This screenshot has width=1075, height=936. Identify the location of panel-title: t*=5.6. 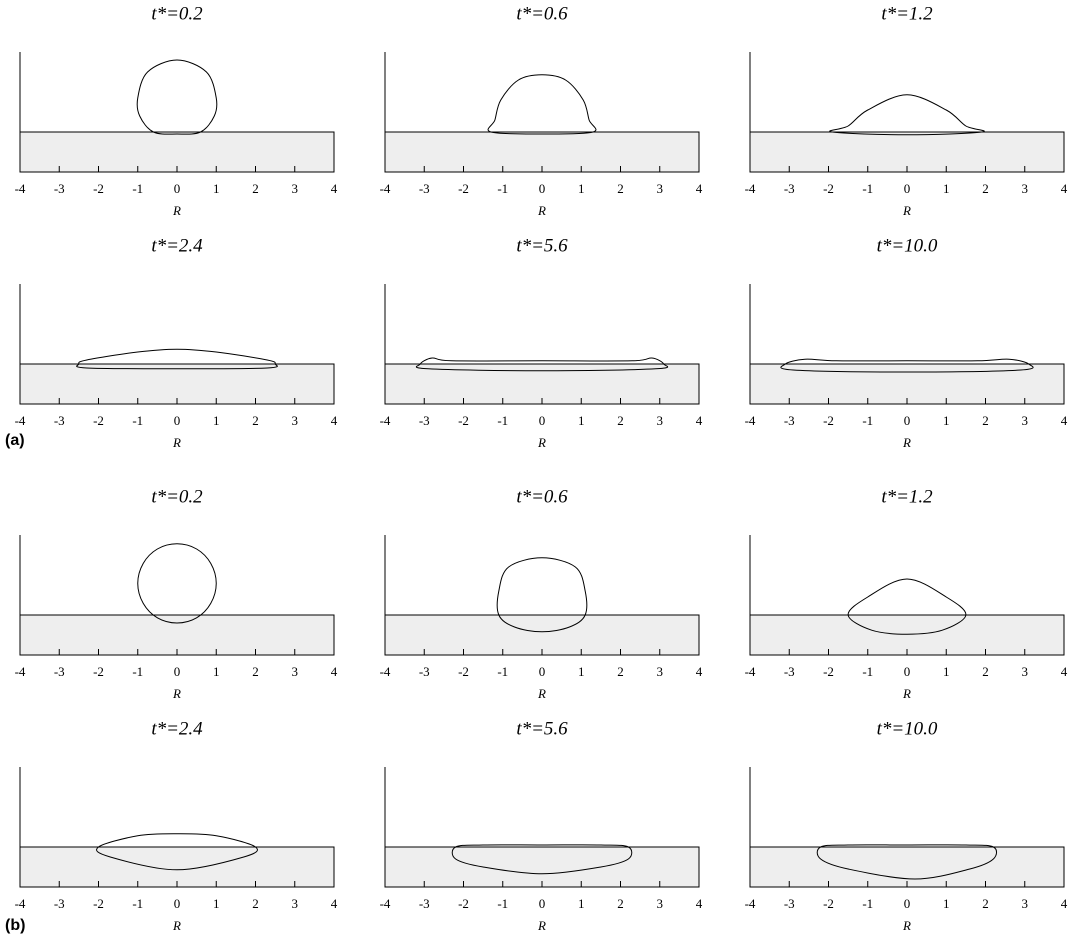
(542, 245).